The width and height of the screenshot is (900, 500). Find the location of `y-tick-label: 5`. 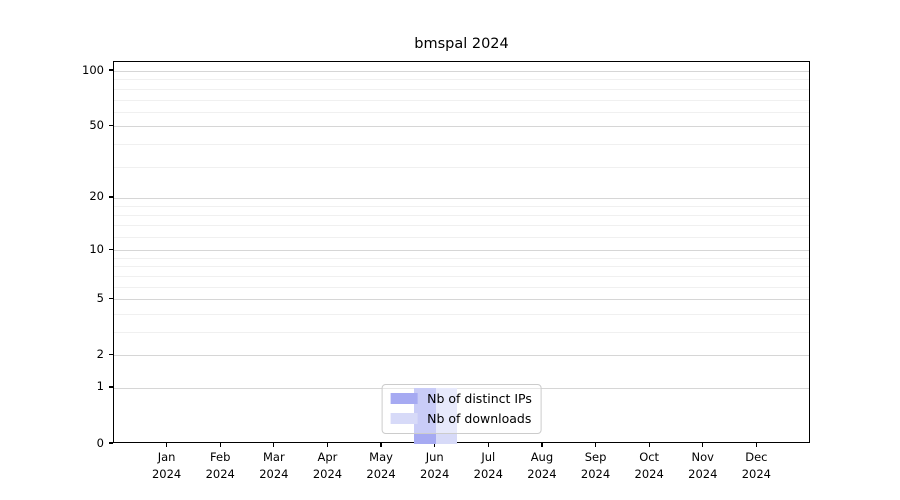

y-tick-label: 5 is located at coordinates (100, 297).